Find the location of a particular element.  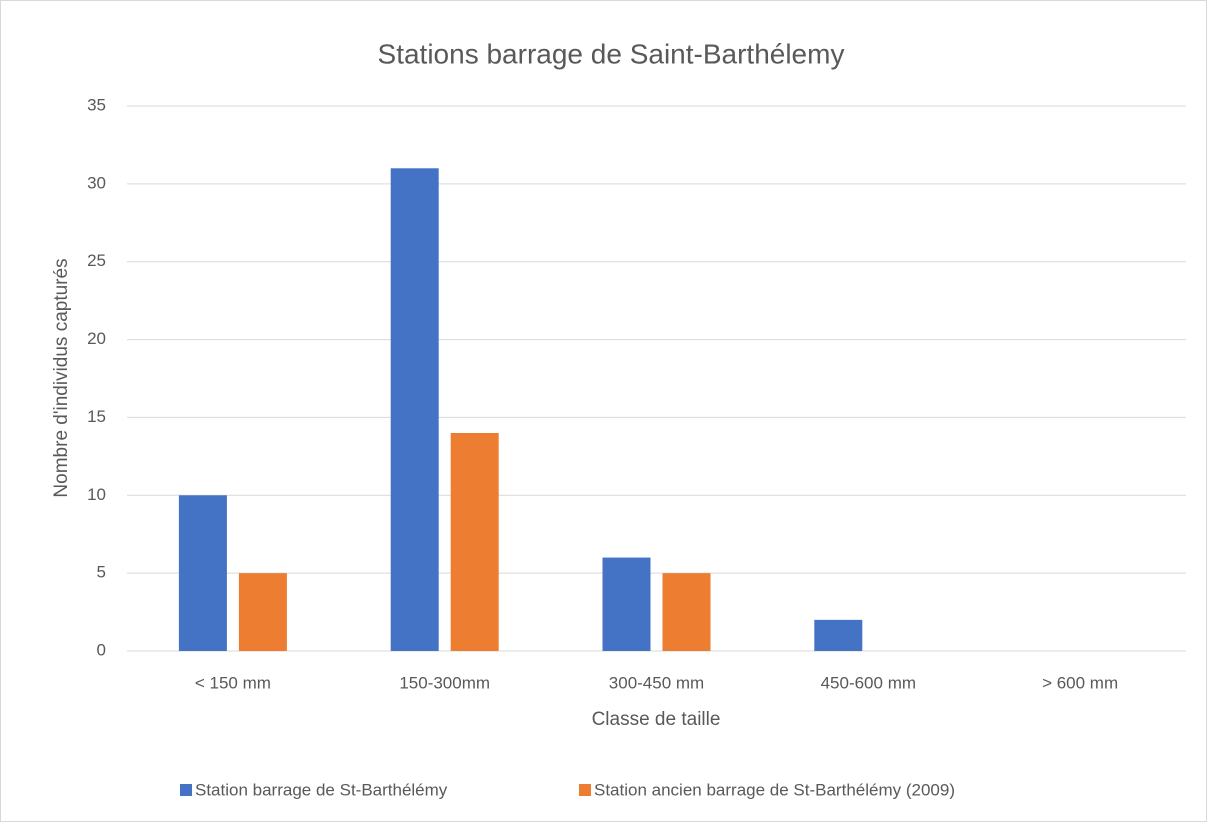

x-tick-label: < 150 mm is located at coordinates (233, 682).